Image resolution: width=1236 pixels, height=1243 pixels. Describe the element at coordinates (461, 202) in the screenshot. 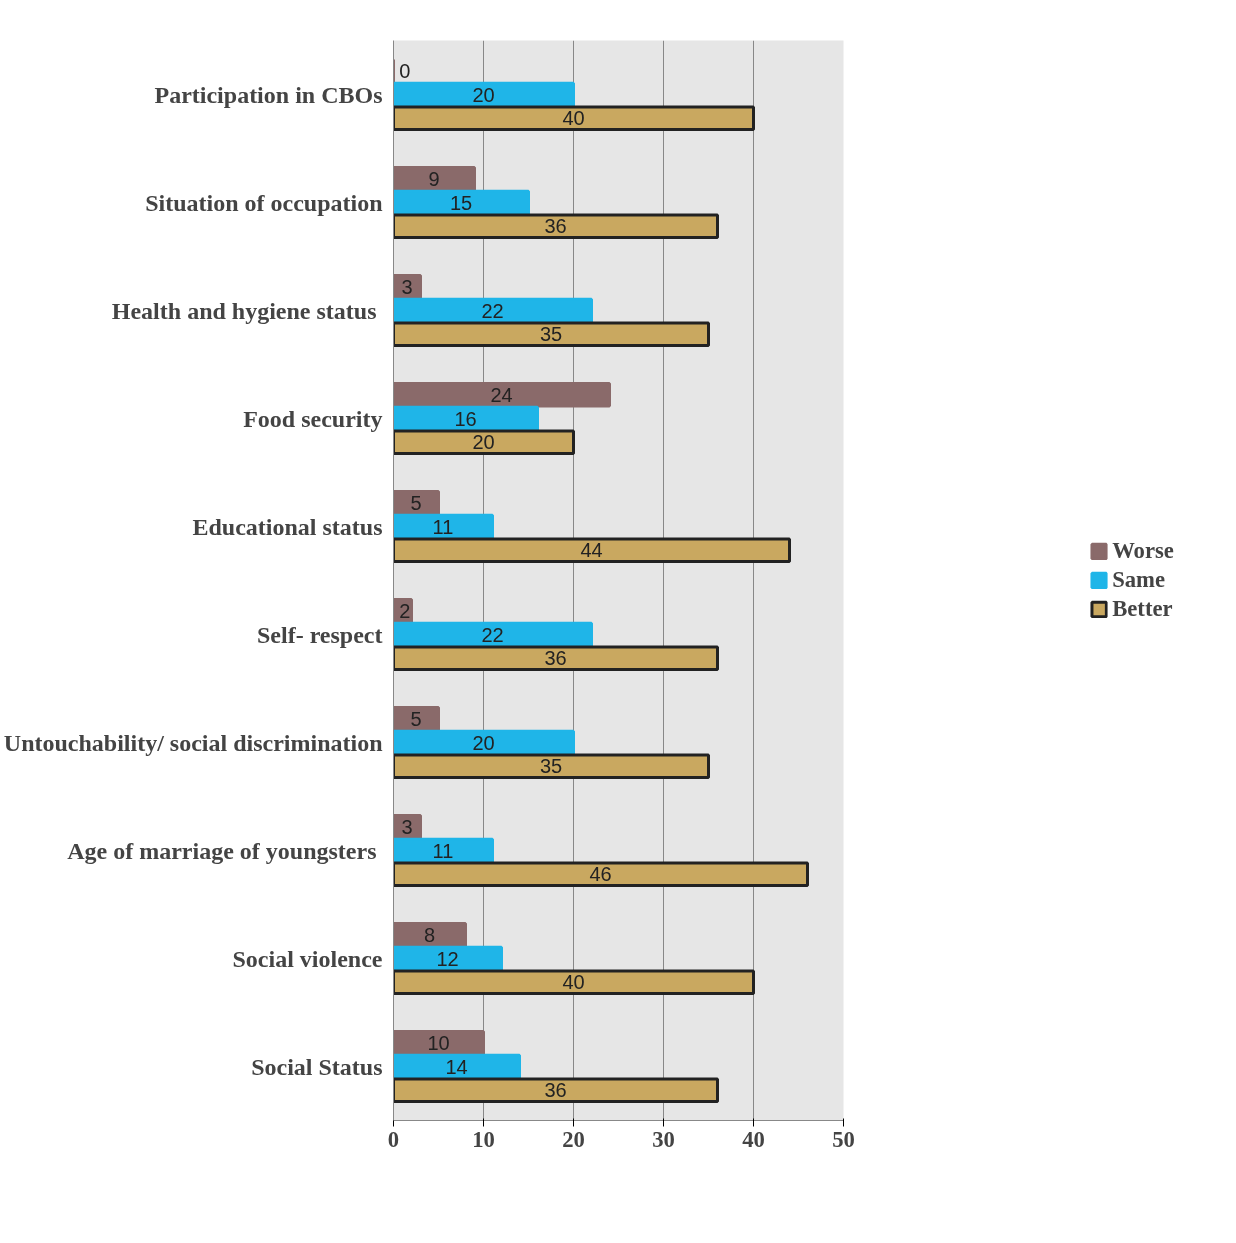

I see `data-label: 15` at that location.